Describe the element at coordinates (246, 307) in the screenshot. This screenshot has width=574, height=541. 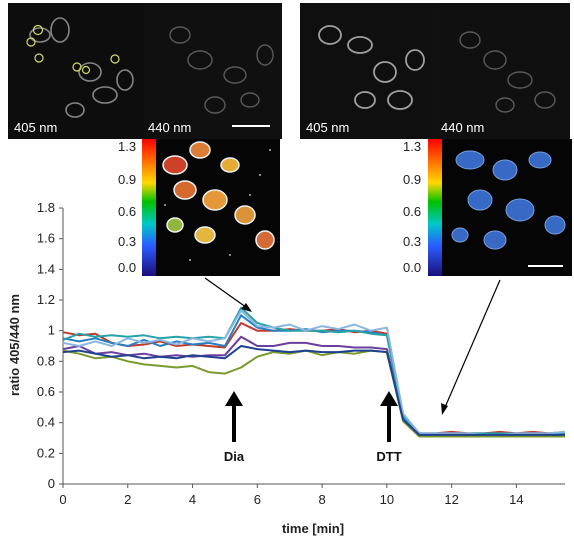
I see `pointer-left-head` at that location.